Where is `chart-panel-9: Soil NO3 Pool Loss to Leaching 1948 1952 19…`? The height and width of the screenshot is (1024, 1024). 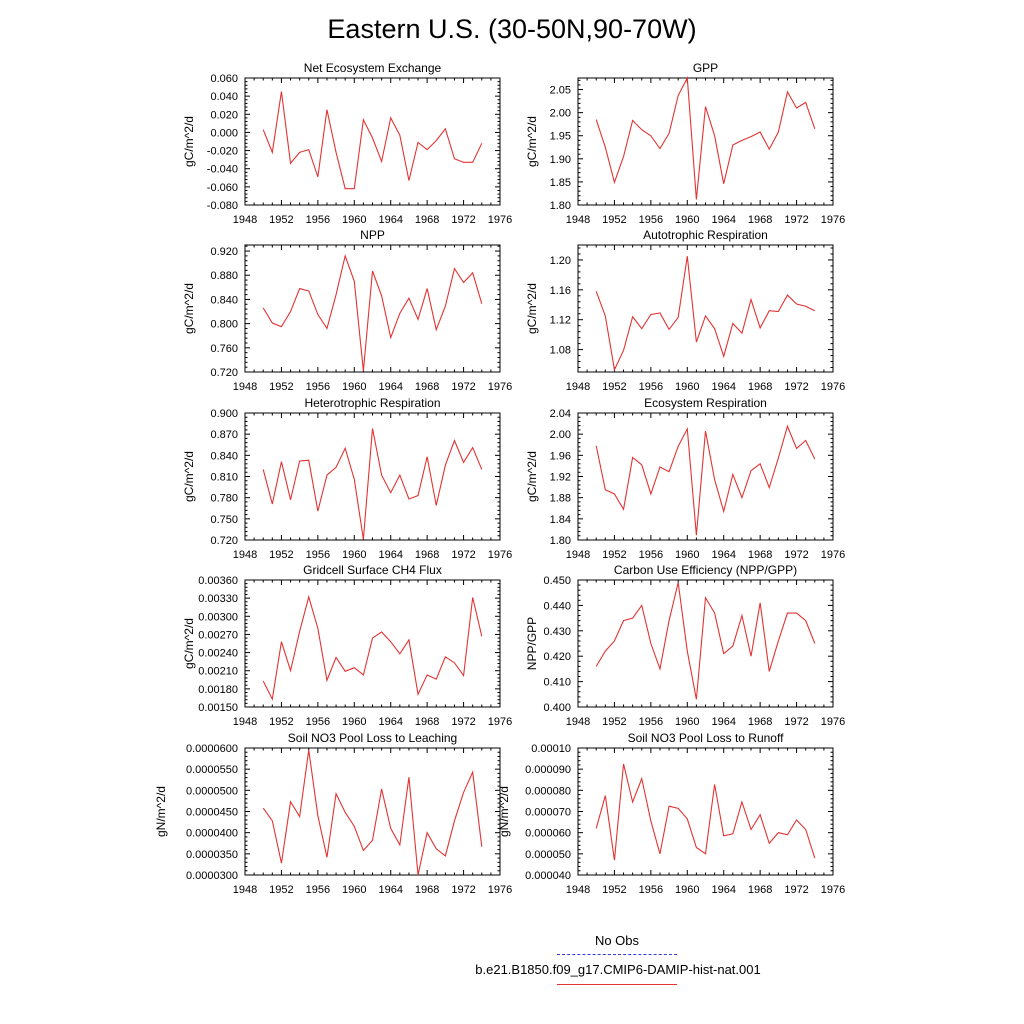 chart-panel-9: Soil NO3 Pool Loss to Leaching 1948 1952 19… is located at coordinates (333, 813).